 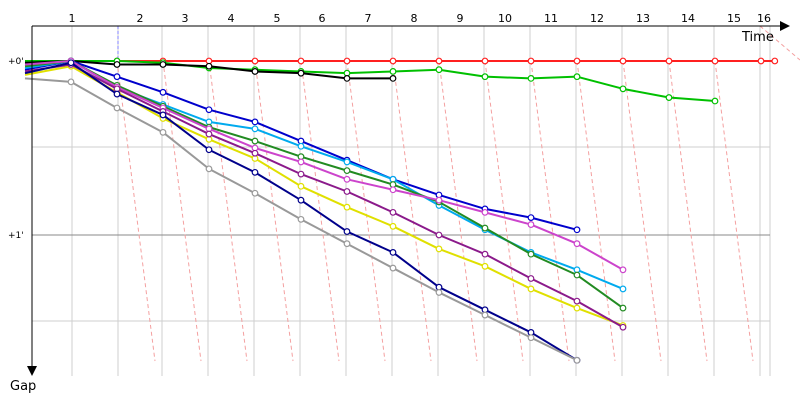 I want to click on connector-line-end, so click(x=779, y=43).